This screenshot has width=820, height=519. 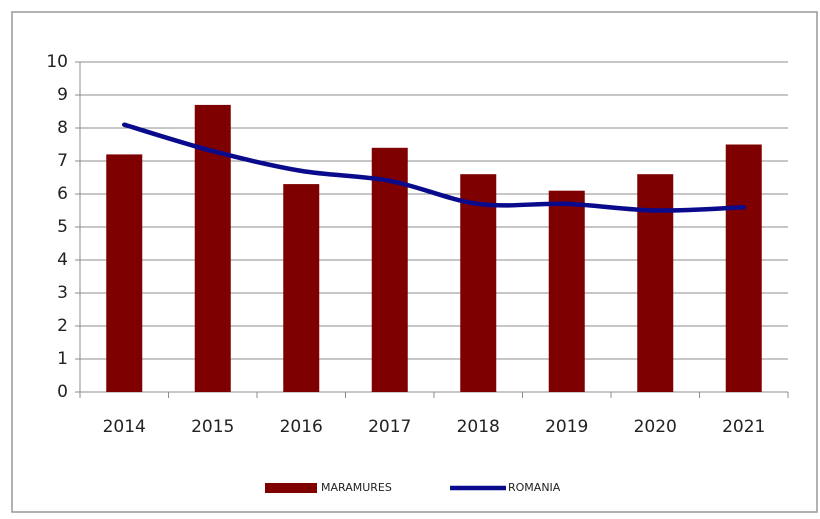 I want to click on x-tick-label: 2020, so click(x=655, y=427).